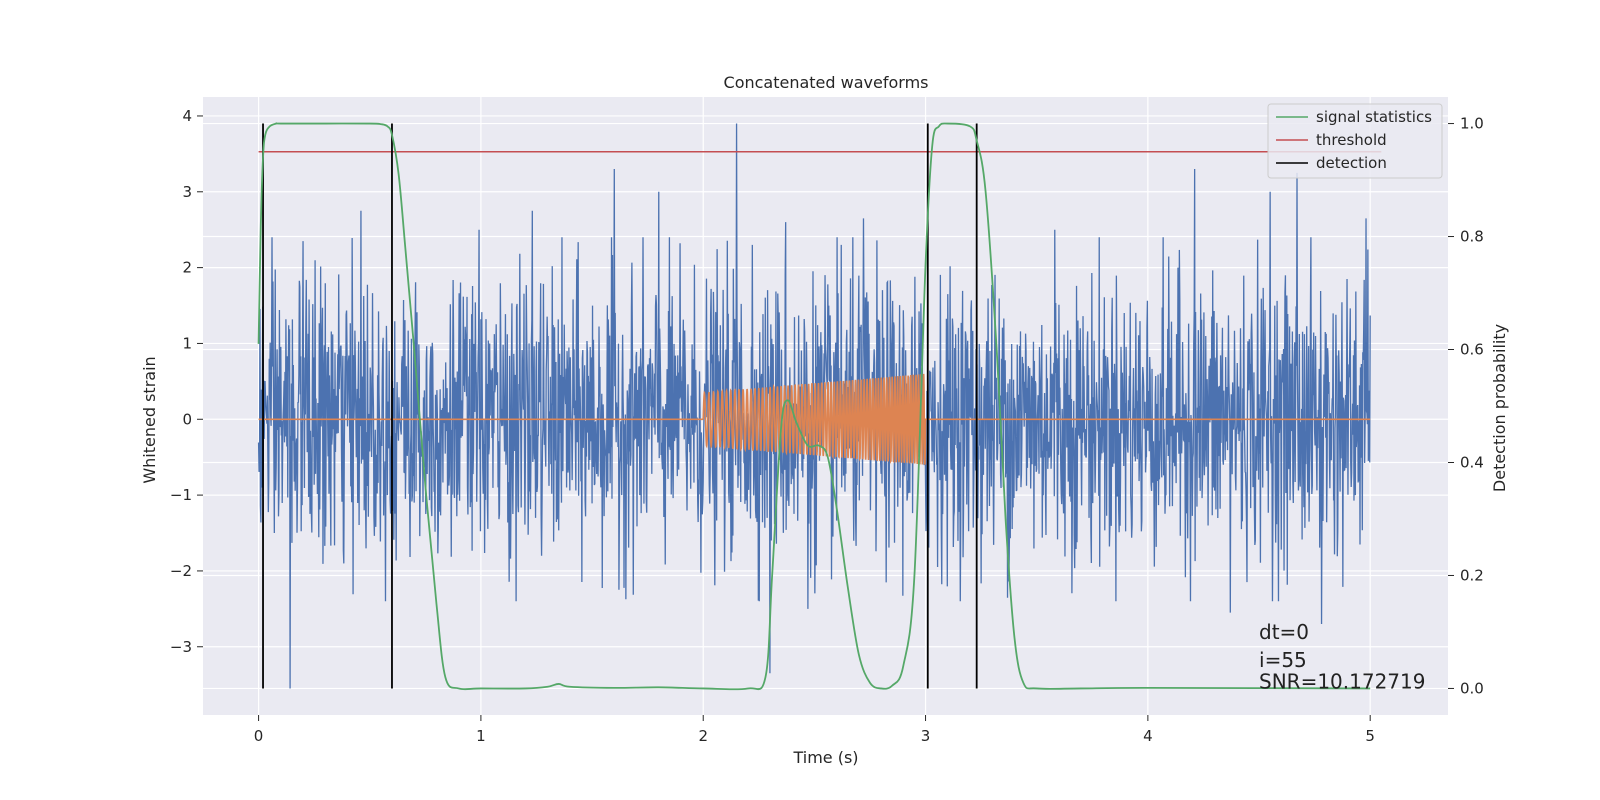 This screenshot has height=800, width=1600. Describe the element at coordinates (187, 419) in the screenshot. I see `y-tick-label: 0` at that location.